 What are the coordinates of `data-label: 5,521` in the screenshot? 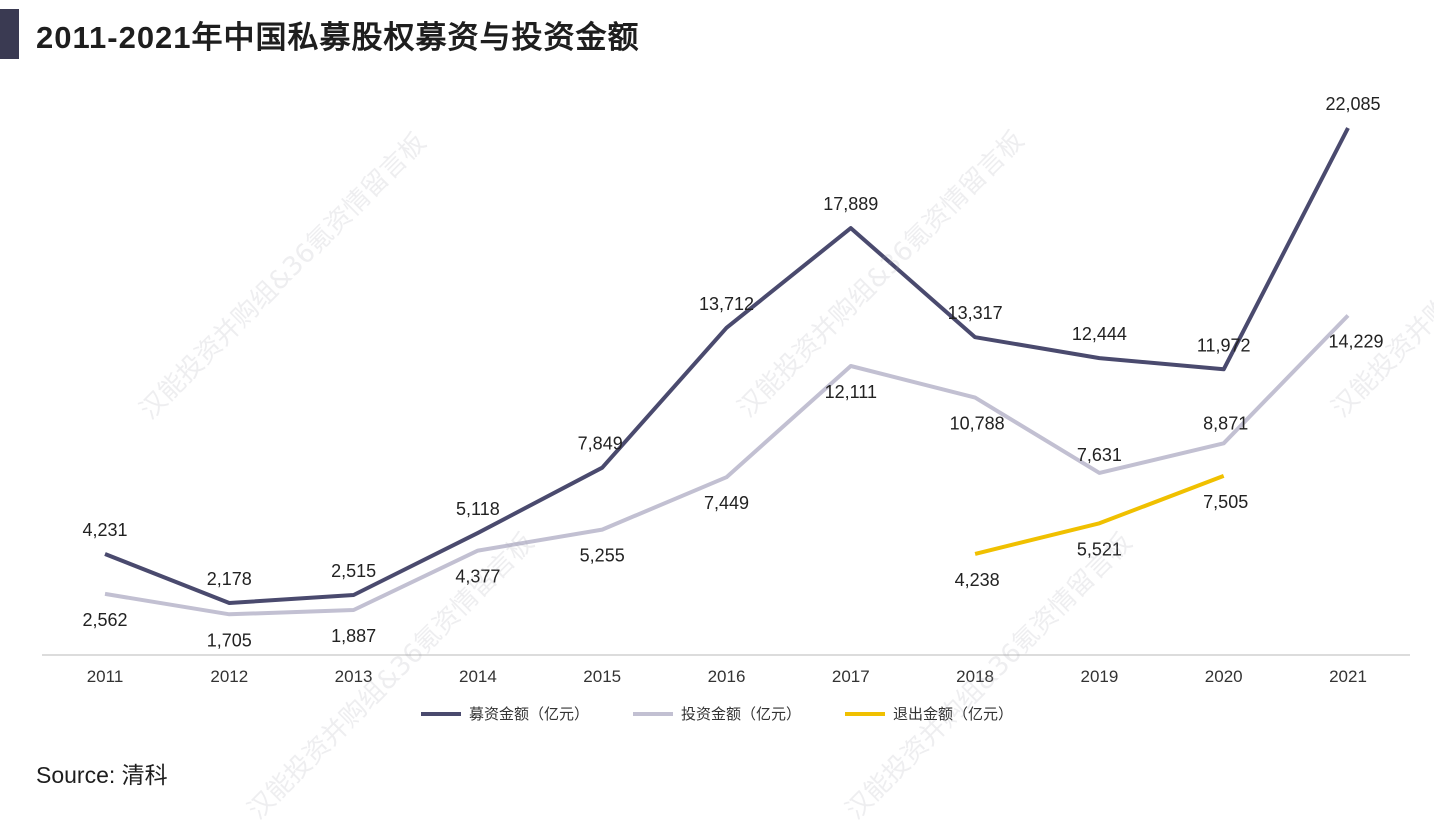 It's located at (1099, 549).